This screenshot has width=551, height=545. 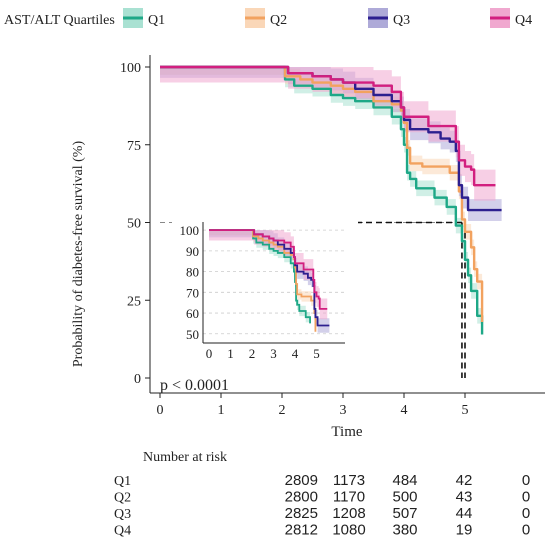 What do you see at coordinates (122, 531) in the screenshot?
I see `risk-row-label: Q4` at bounding box center [122, 531].